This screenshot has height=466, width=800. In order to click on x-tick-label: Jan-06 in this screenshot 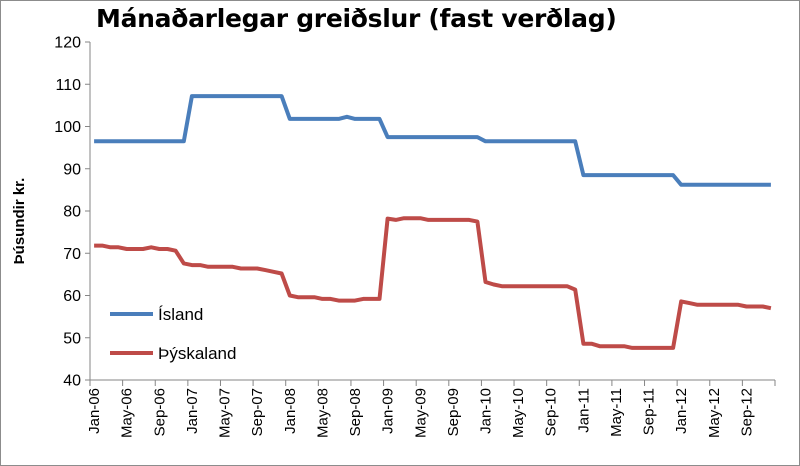, I will do `click(94, 411)`.